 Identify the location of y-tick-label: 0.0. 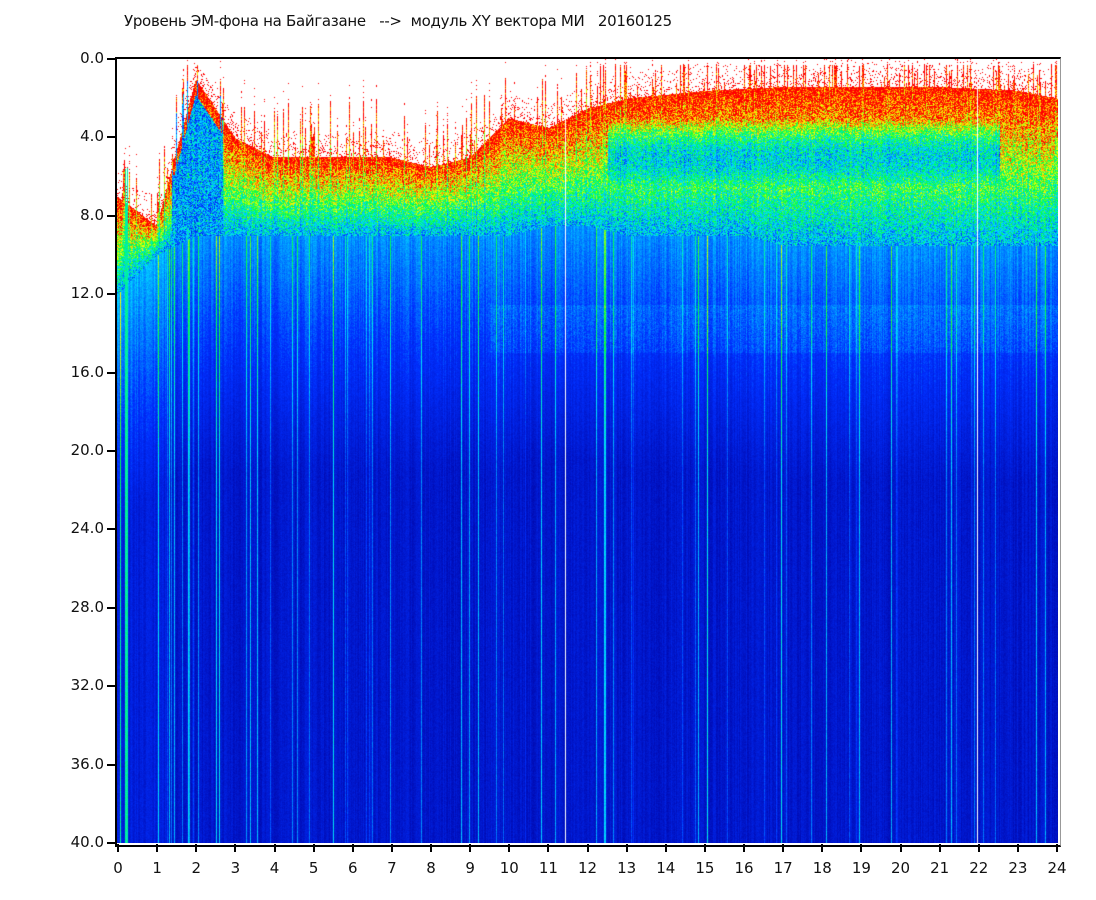
(92, 58).